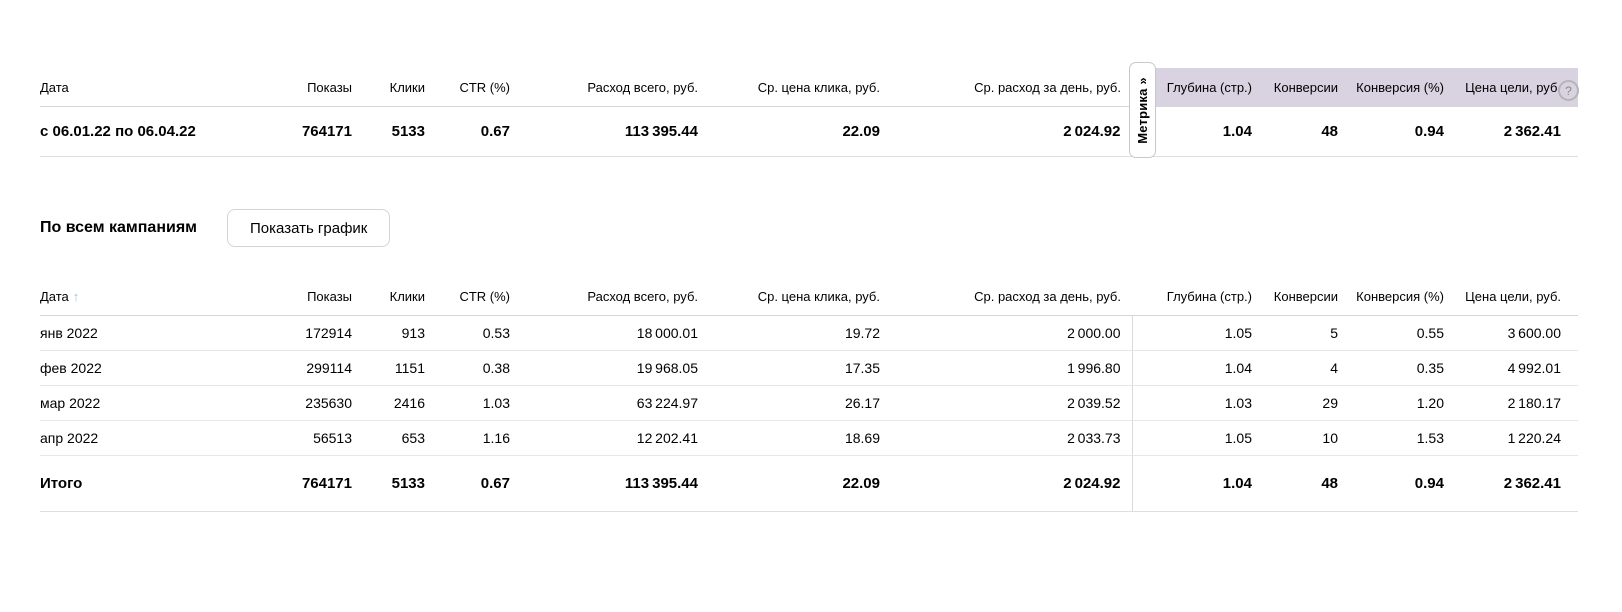  Describe the element at coordinates (1399, 131) in the screenshot. I see `cell: 0.94` at that location.